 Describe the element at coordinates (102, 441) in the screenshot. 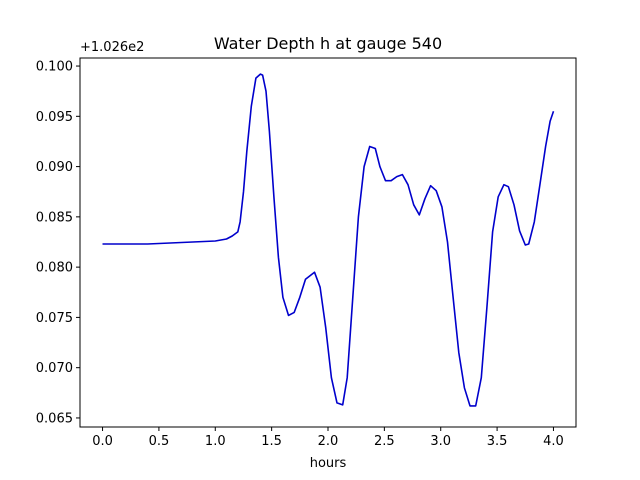

I see `x-tick-label: 0.0` at that location.